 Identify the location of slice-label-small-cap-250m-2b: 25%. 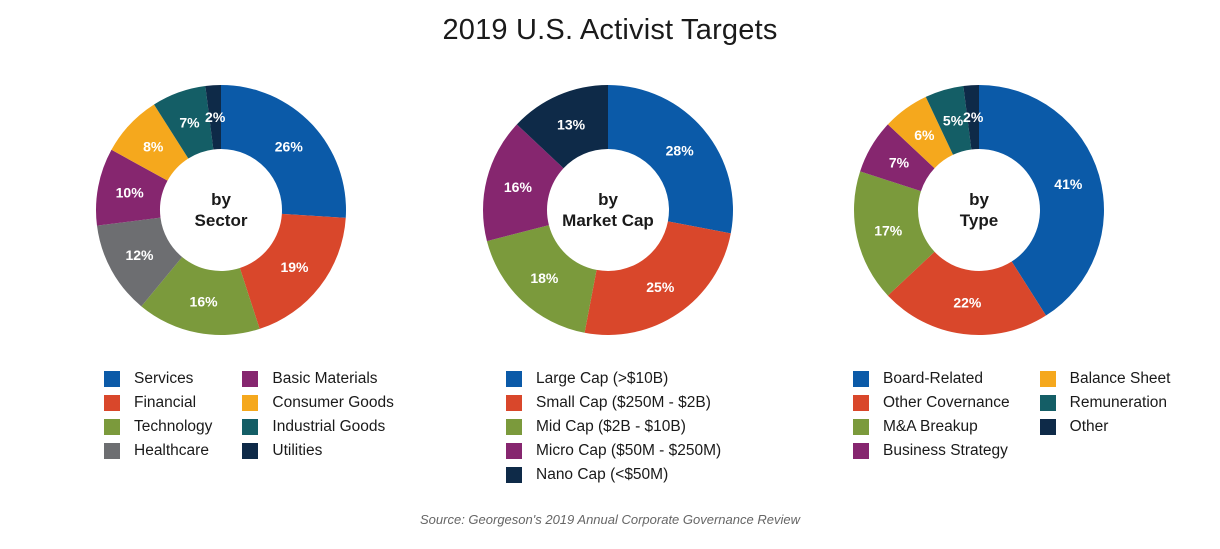
(660, 287).